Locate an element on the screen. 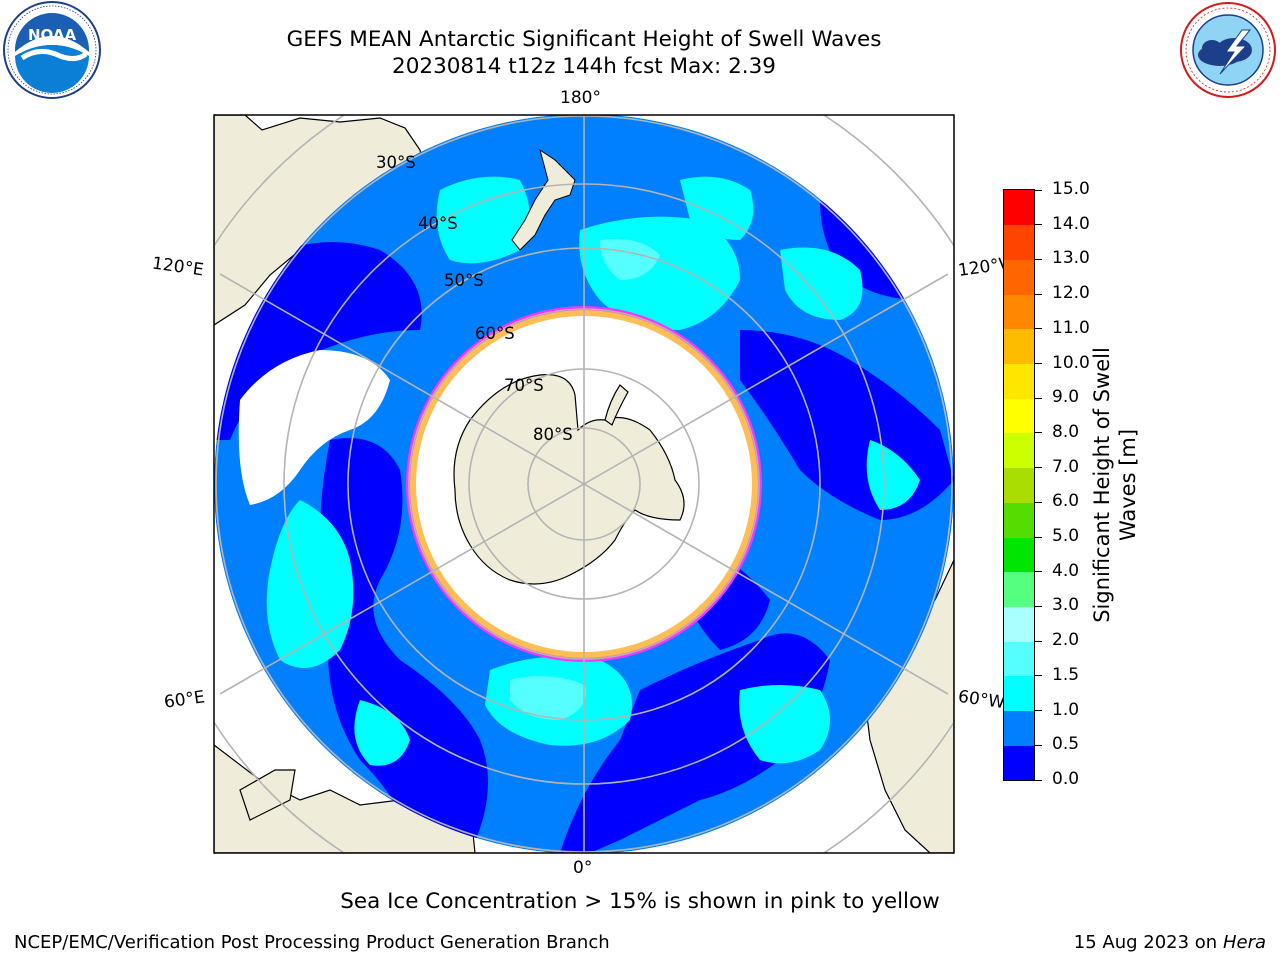  lat-label-30s: 30°S is located at coordinates (396, 162).